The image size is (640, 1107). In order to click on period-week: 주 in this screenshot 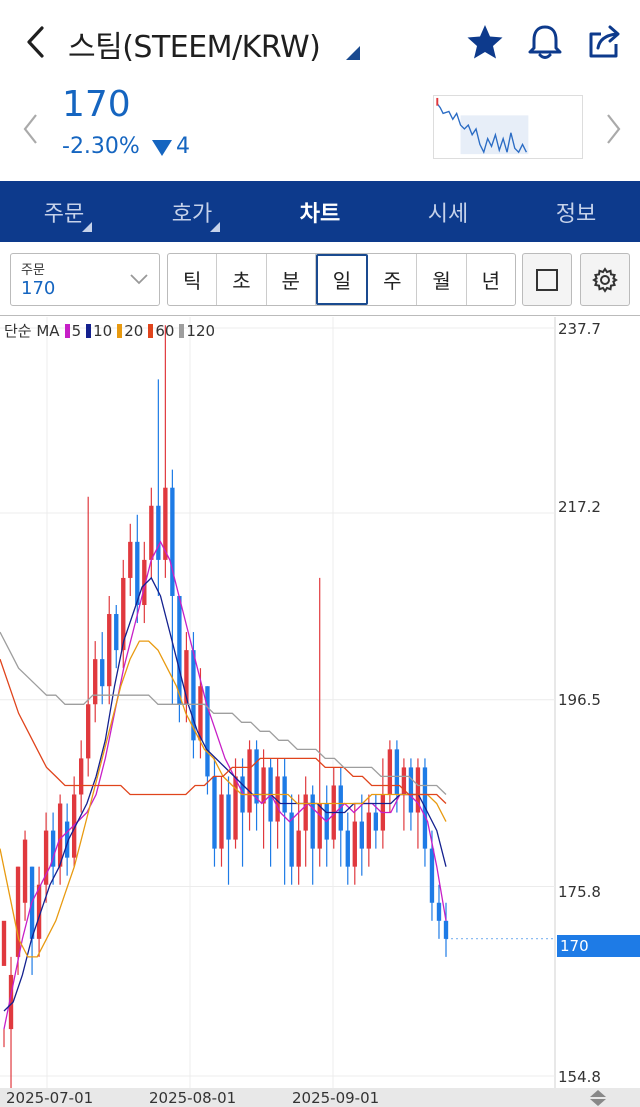, I will do `click(393, 279)`.